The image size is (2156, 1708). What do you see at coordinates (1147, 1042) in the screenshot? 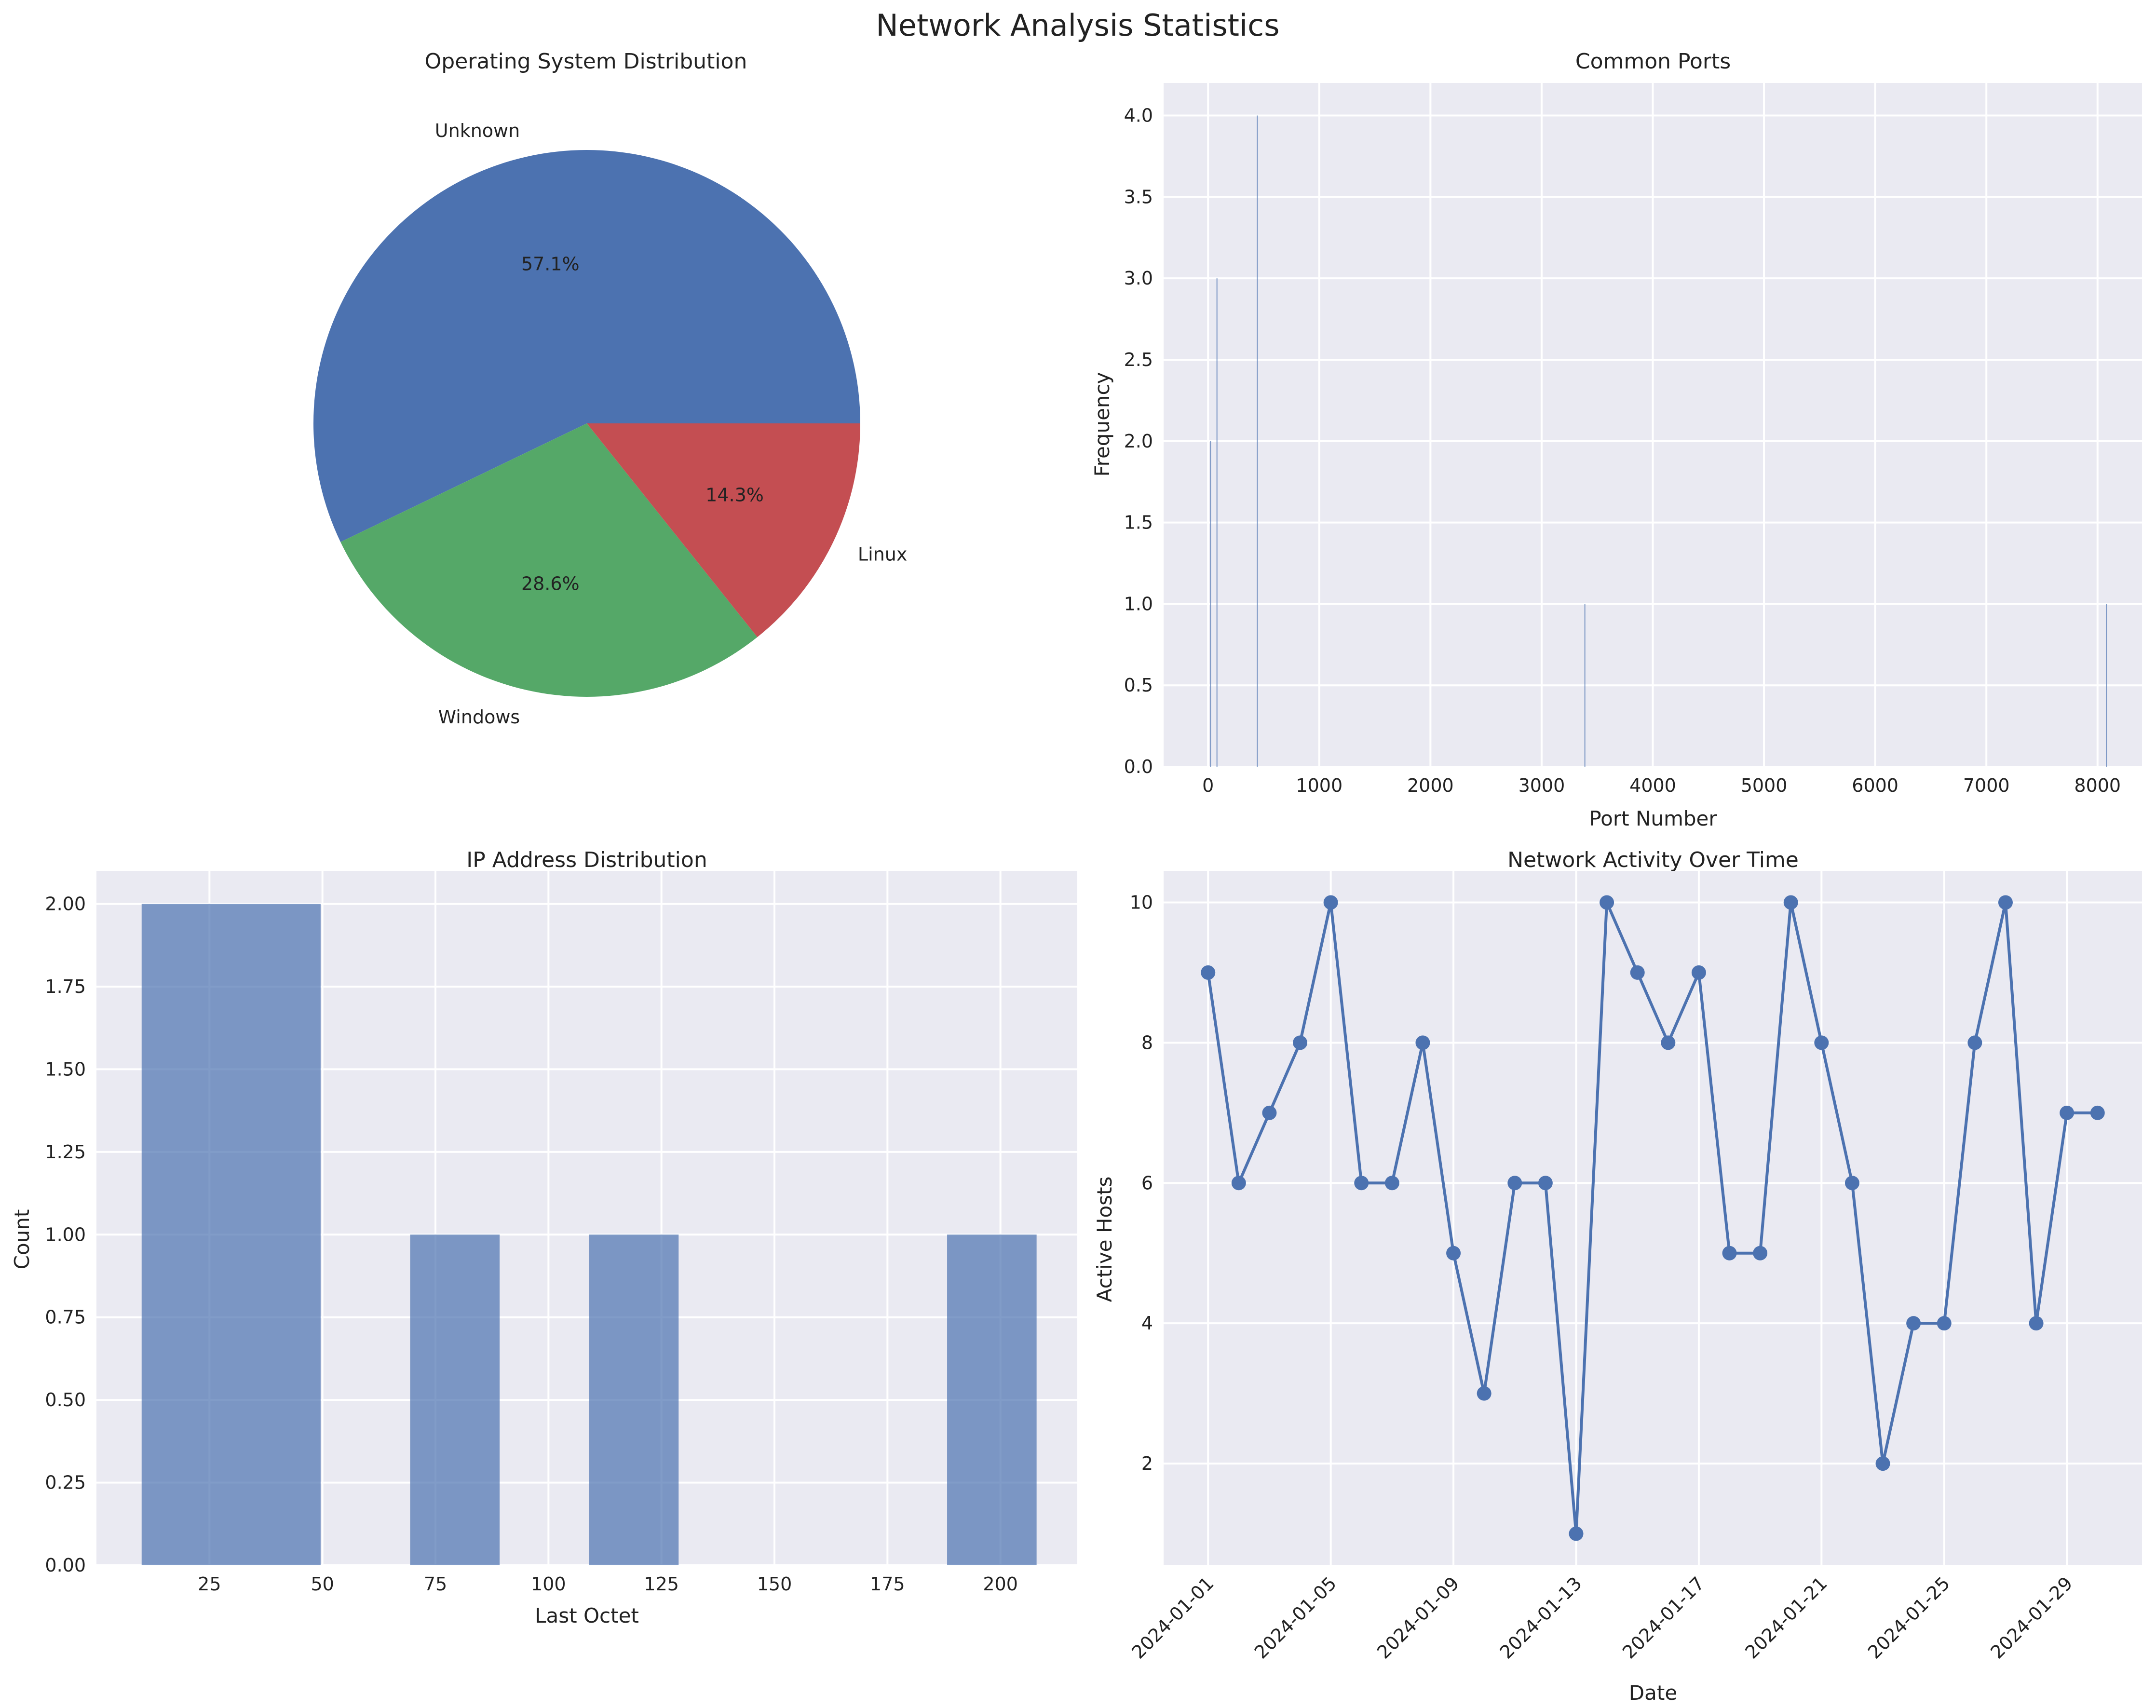
I see `y-tick-label: 8` at bounding box center [1147, 1042].